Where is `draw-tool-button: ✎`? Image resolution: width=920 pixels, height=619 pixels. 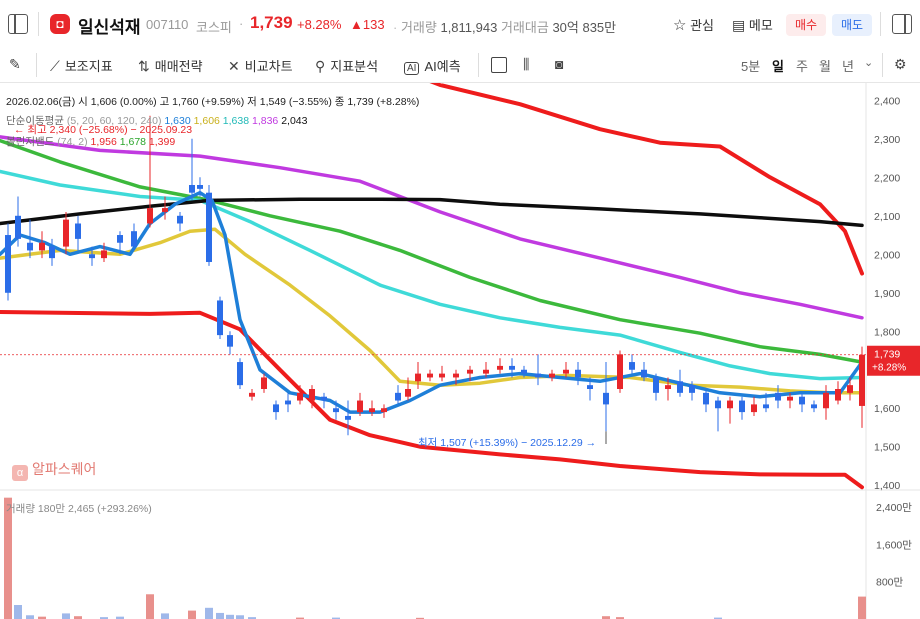 draw-tool-button: ✎ is located at coordinates (17, 64).